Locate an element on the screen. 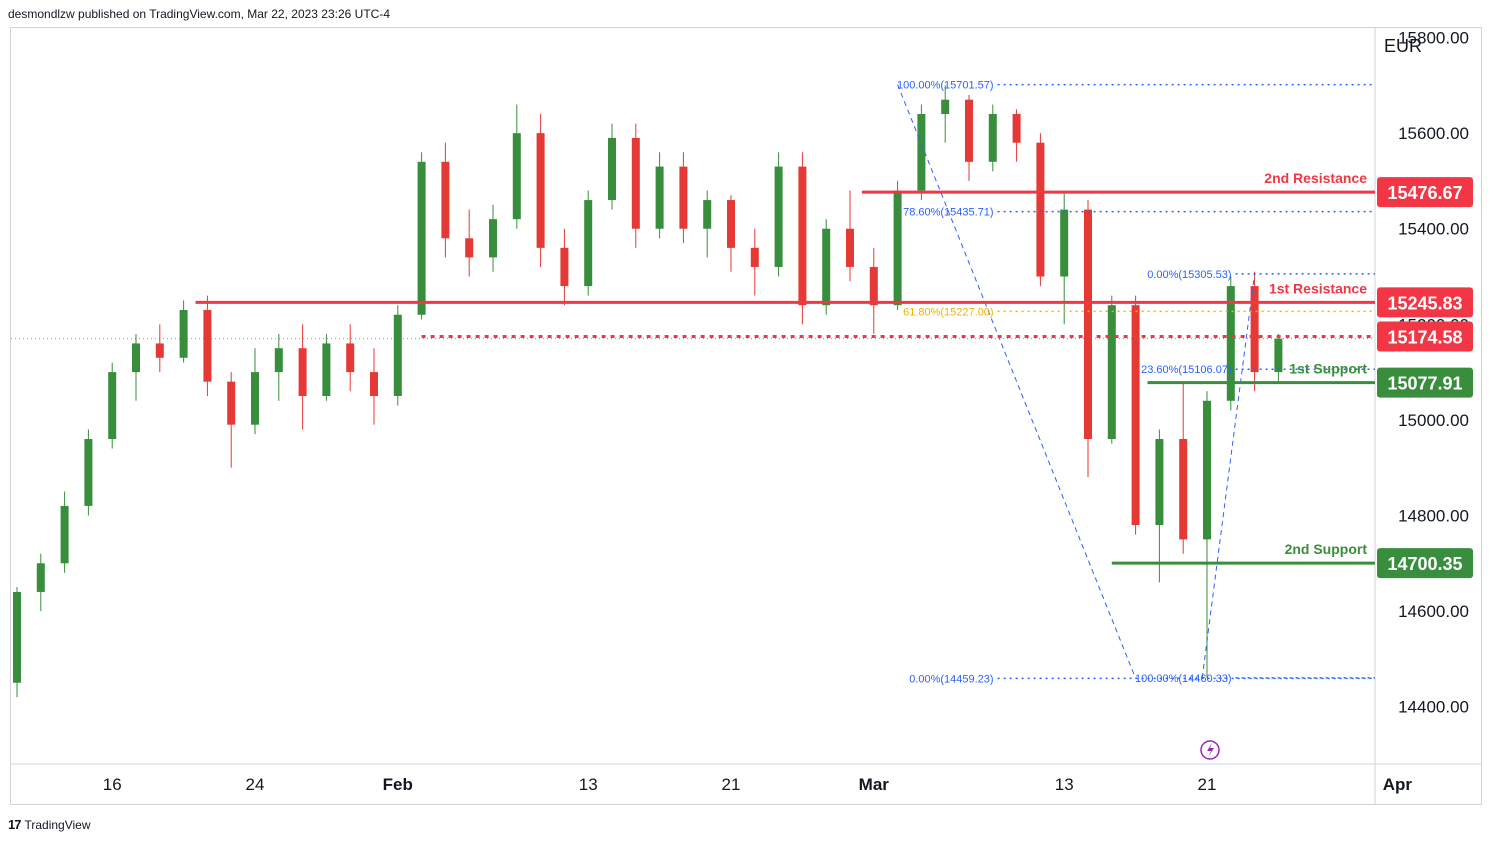 The image size is (1493, 842). price-tick-label: 14600.00 is located at coordinates (1433, 611).